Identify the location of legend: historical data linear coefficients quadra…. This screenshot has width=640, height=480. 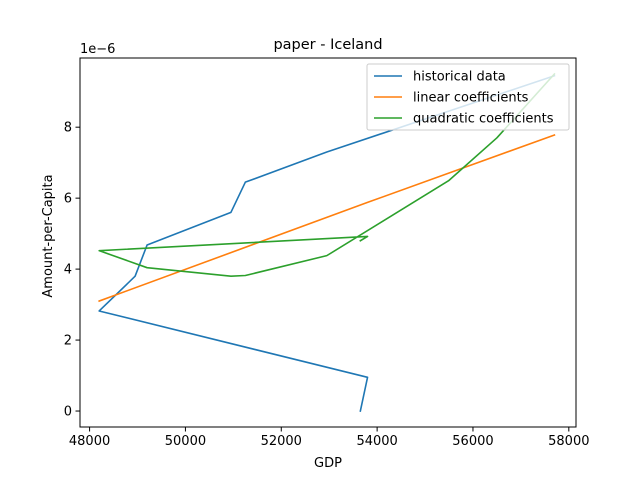
(468, 97).